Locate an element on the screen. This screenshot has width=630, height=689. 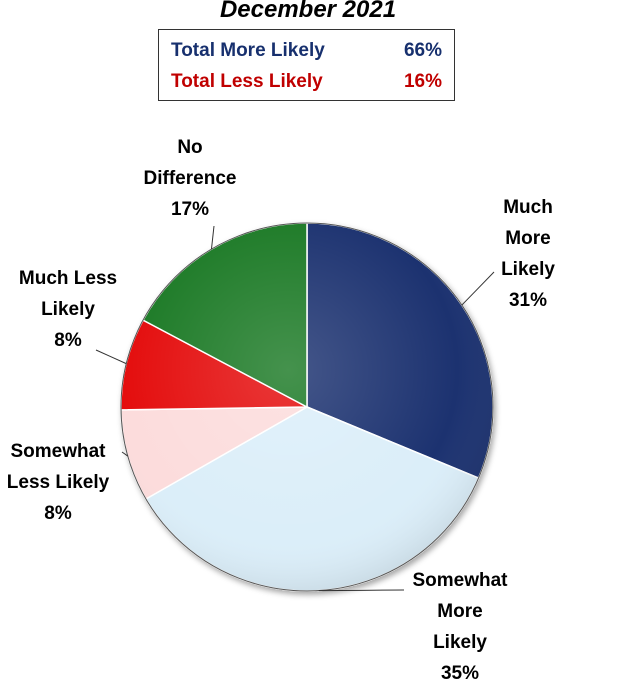
slice-label-name: Somewhat More Likely is located at coordinates (460, 611).